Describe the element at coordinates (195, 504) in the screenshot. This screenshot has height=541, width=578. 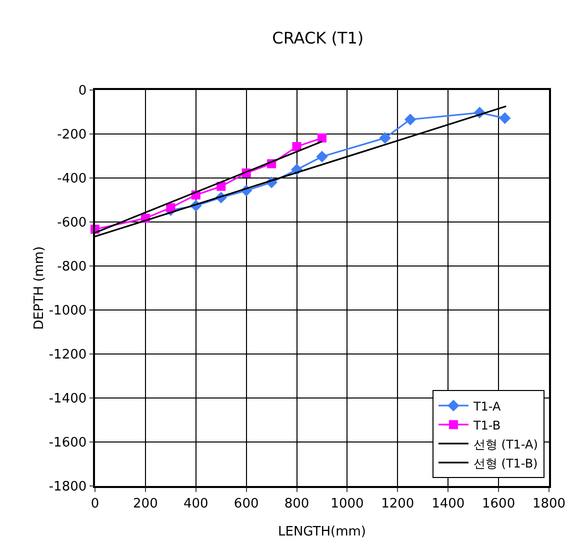
I see `x-tick-label: 400` at that location.